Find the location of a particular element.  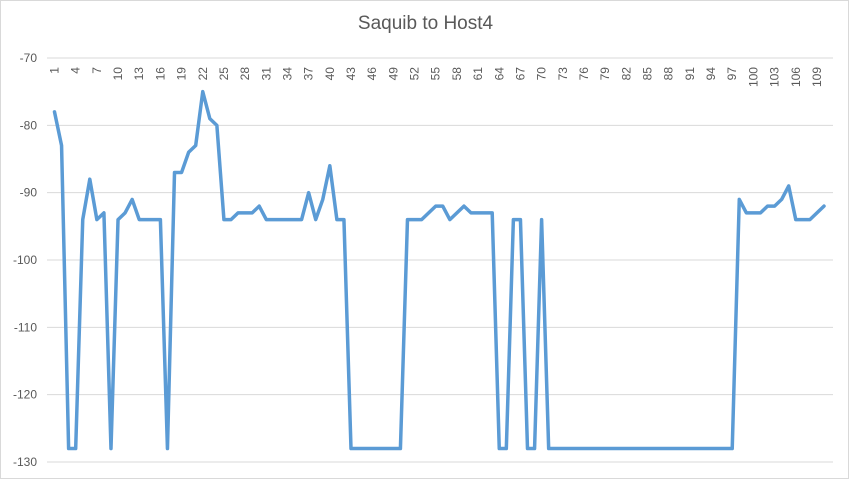

x-tick-label: 46 is located at coordinates (372, 74).